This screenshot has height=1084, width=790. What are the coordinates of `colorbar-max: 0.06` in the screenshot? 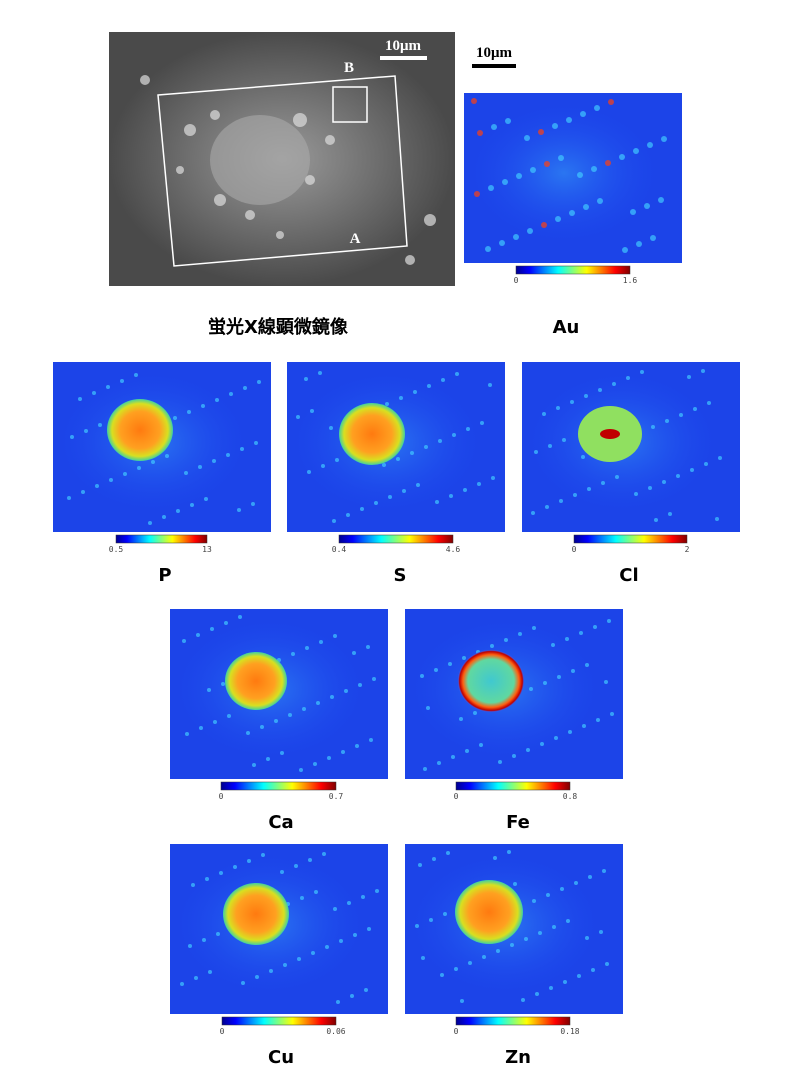 It's located at (335, 1031).